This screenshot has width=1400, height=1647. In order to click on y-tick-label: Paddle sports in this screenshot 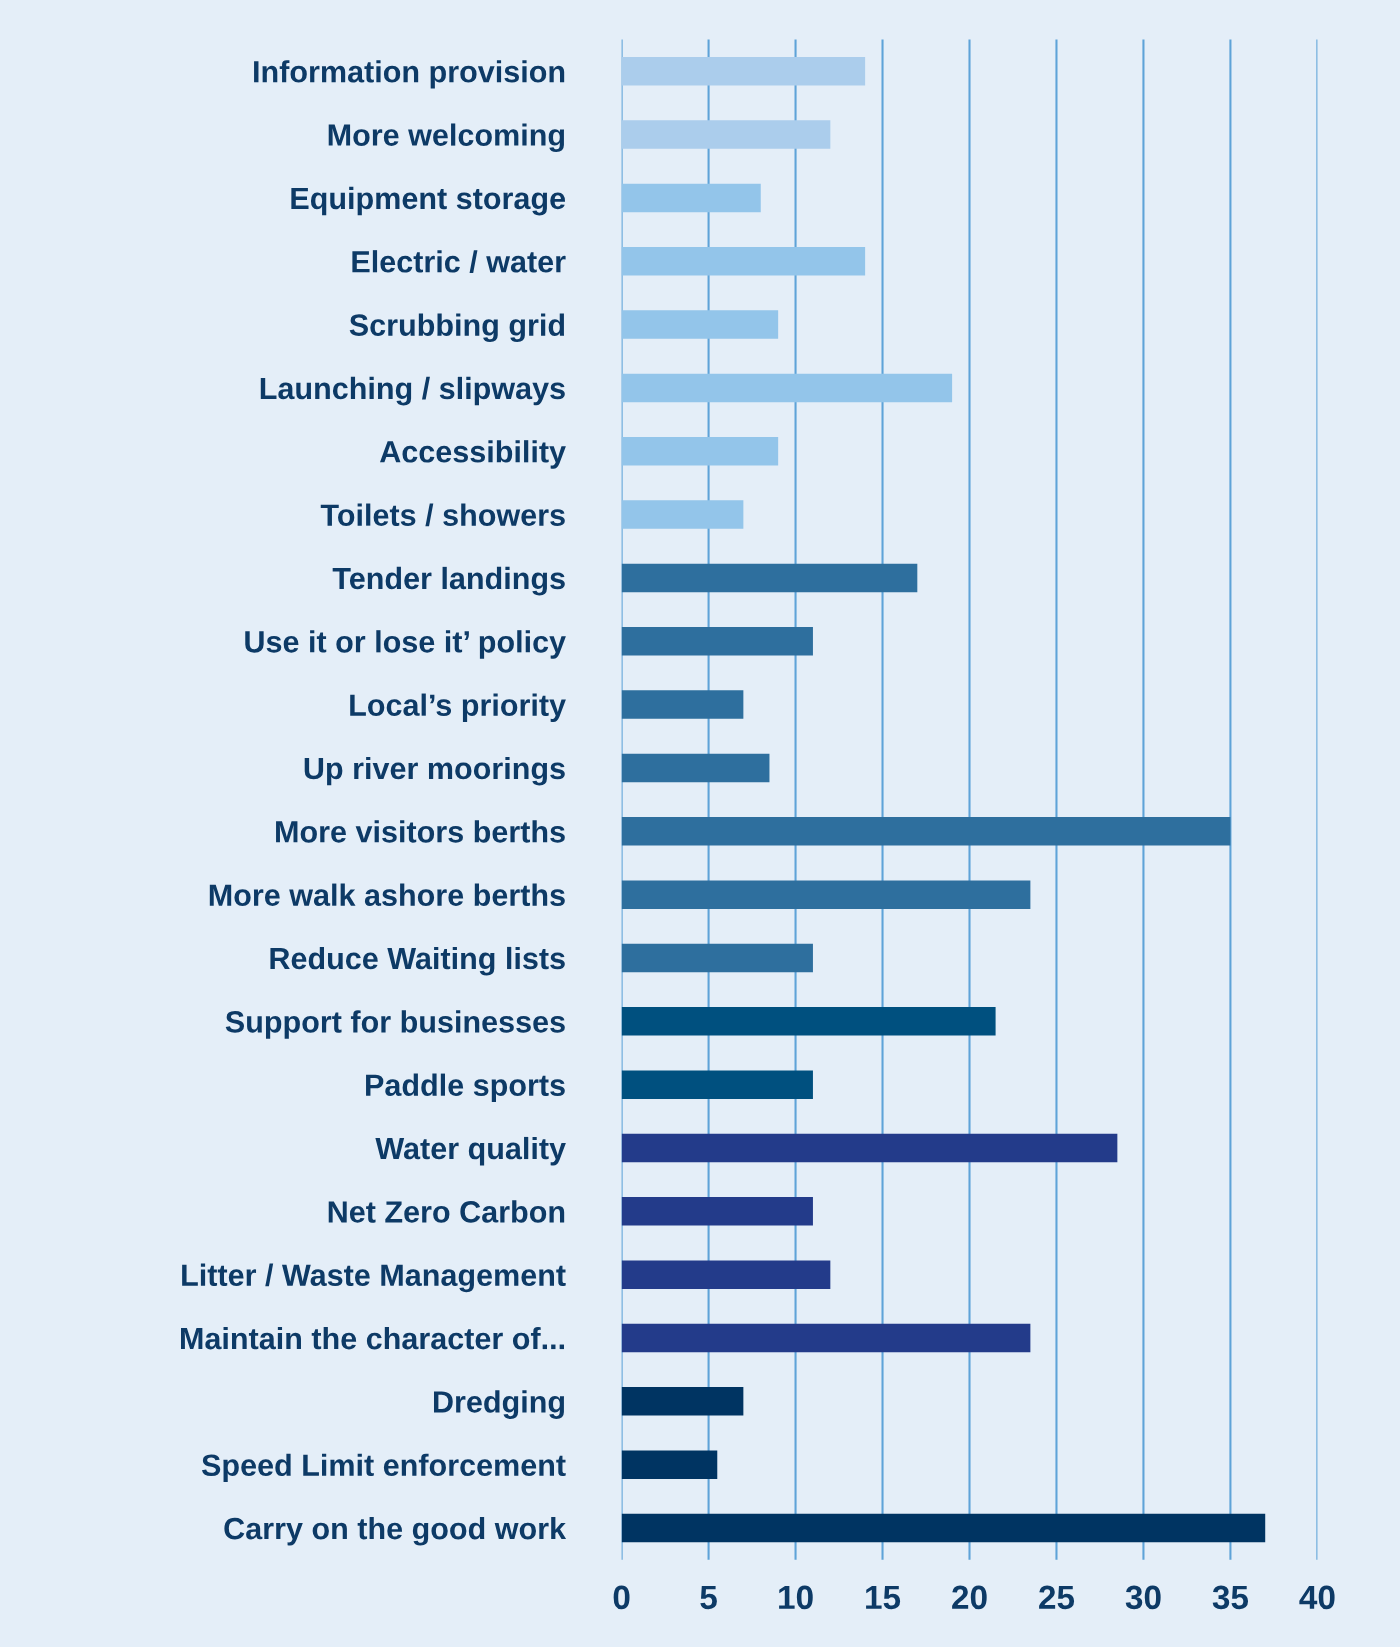, I will do `click(465, 1088)`.